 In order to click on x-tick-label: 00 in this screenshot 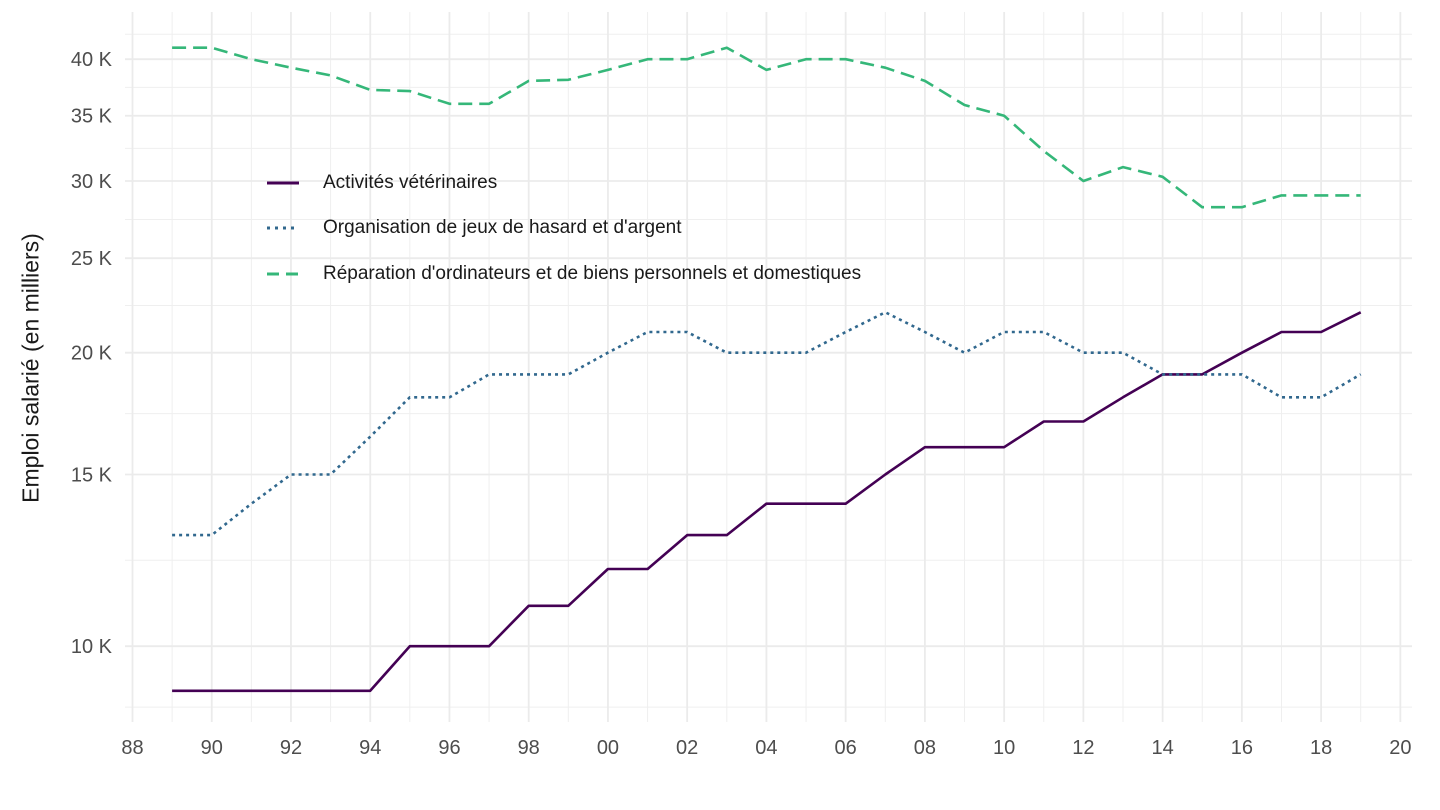, I will do `click(608, 748)`.